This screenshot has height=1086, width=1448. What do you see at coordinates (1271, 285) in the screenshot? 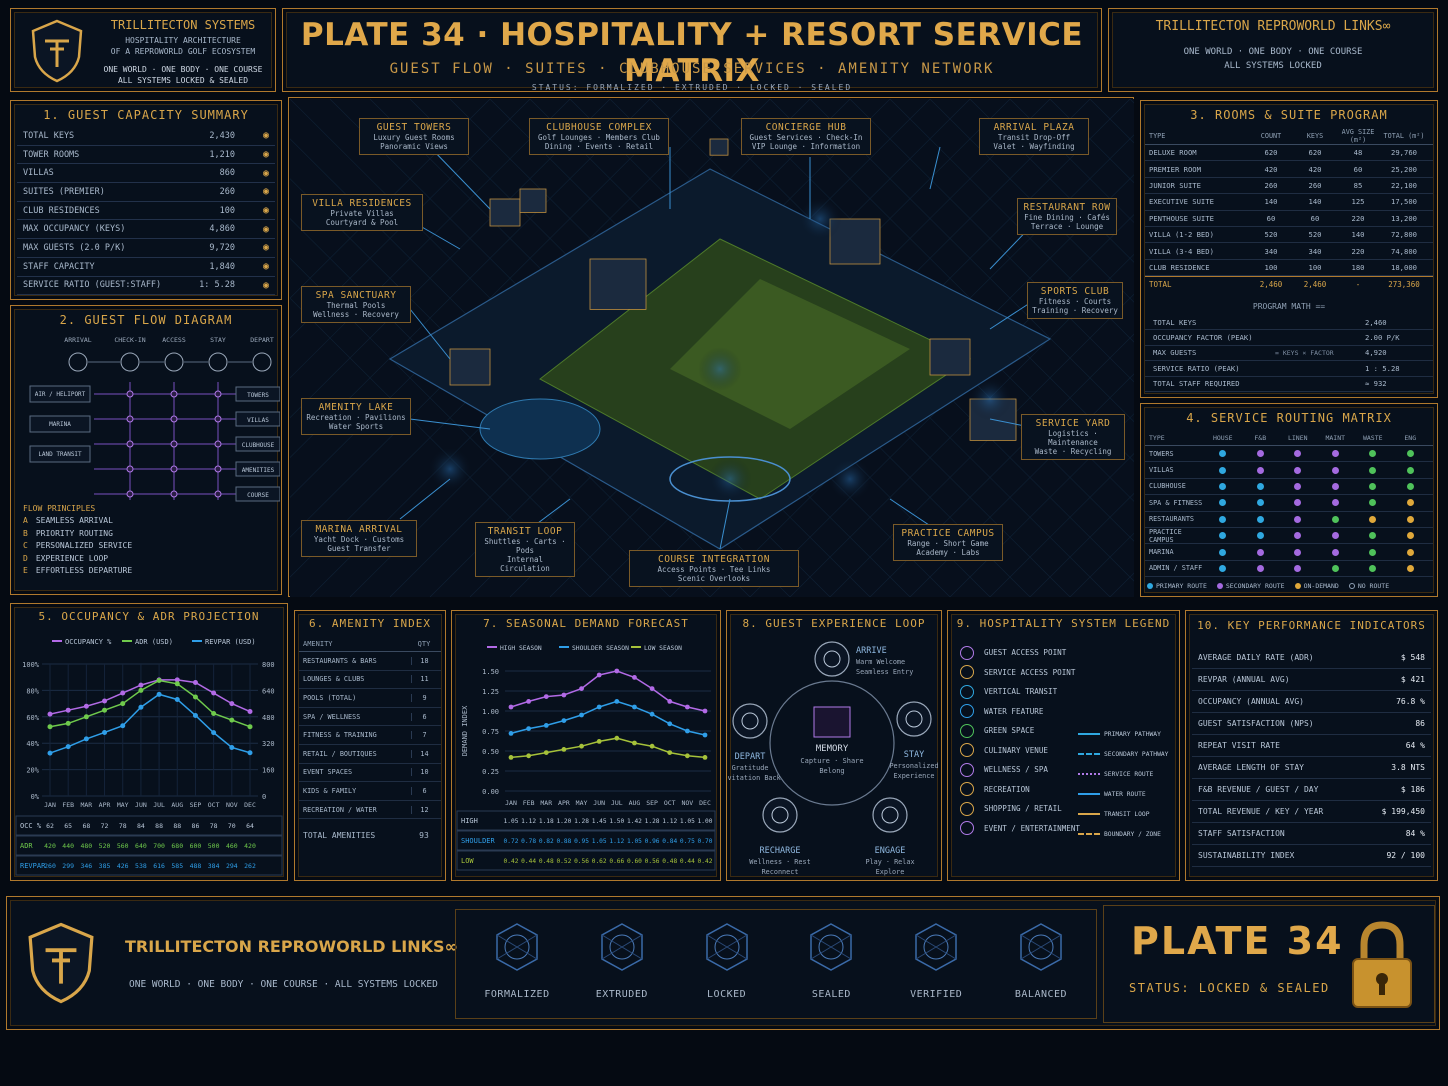
I see `rooms-total-cell: 2,460` at bounding box center [1271, 285].